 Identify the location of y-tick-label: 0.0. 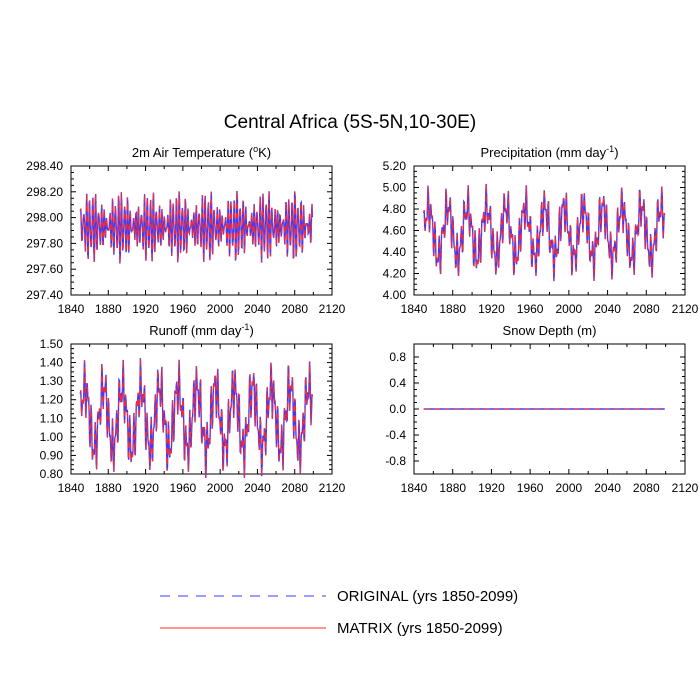
(397, 409).